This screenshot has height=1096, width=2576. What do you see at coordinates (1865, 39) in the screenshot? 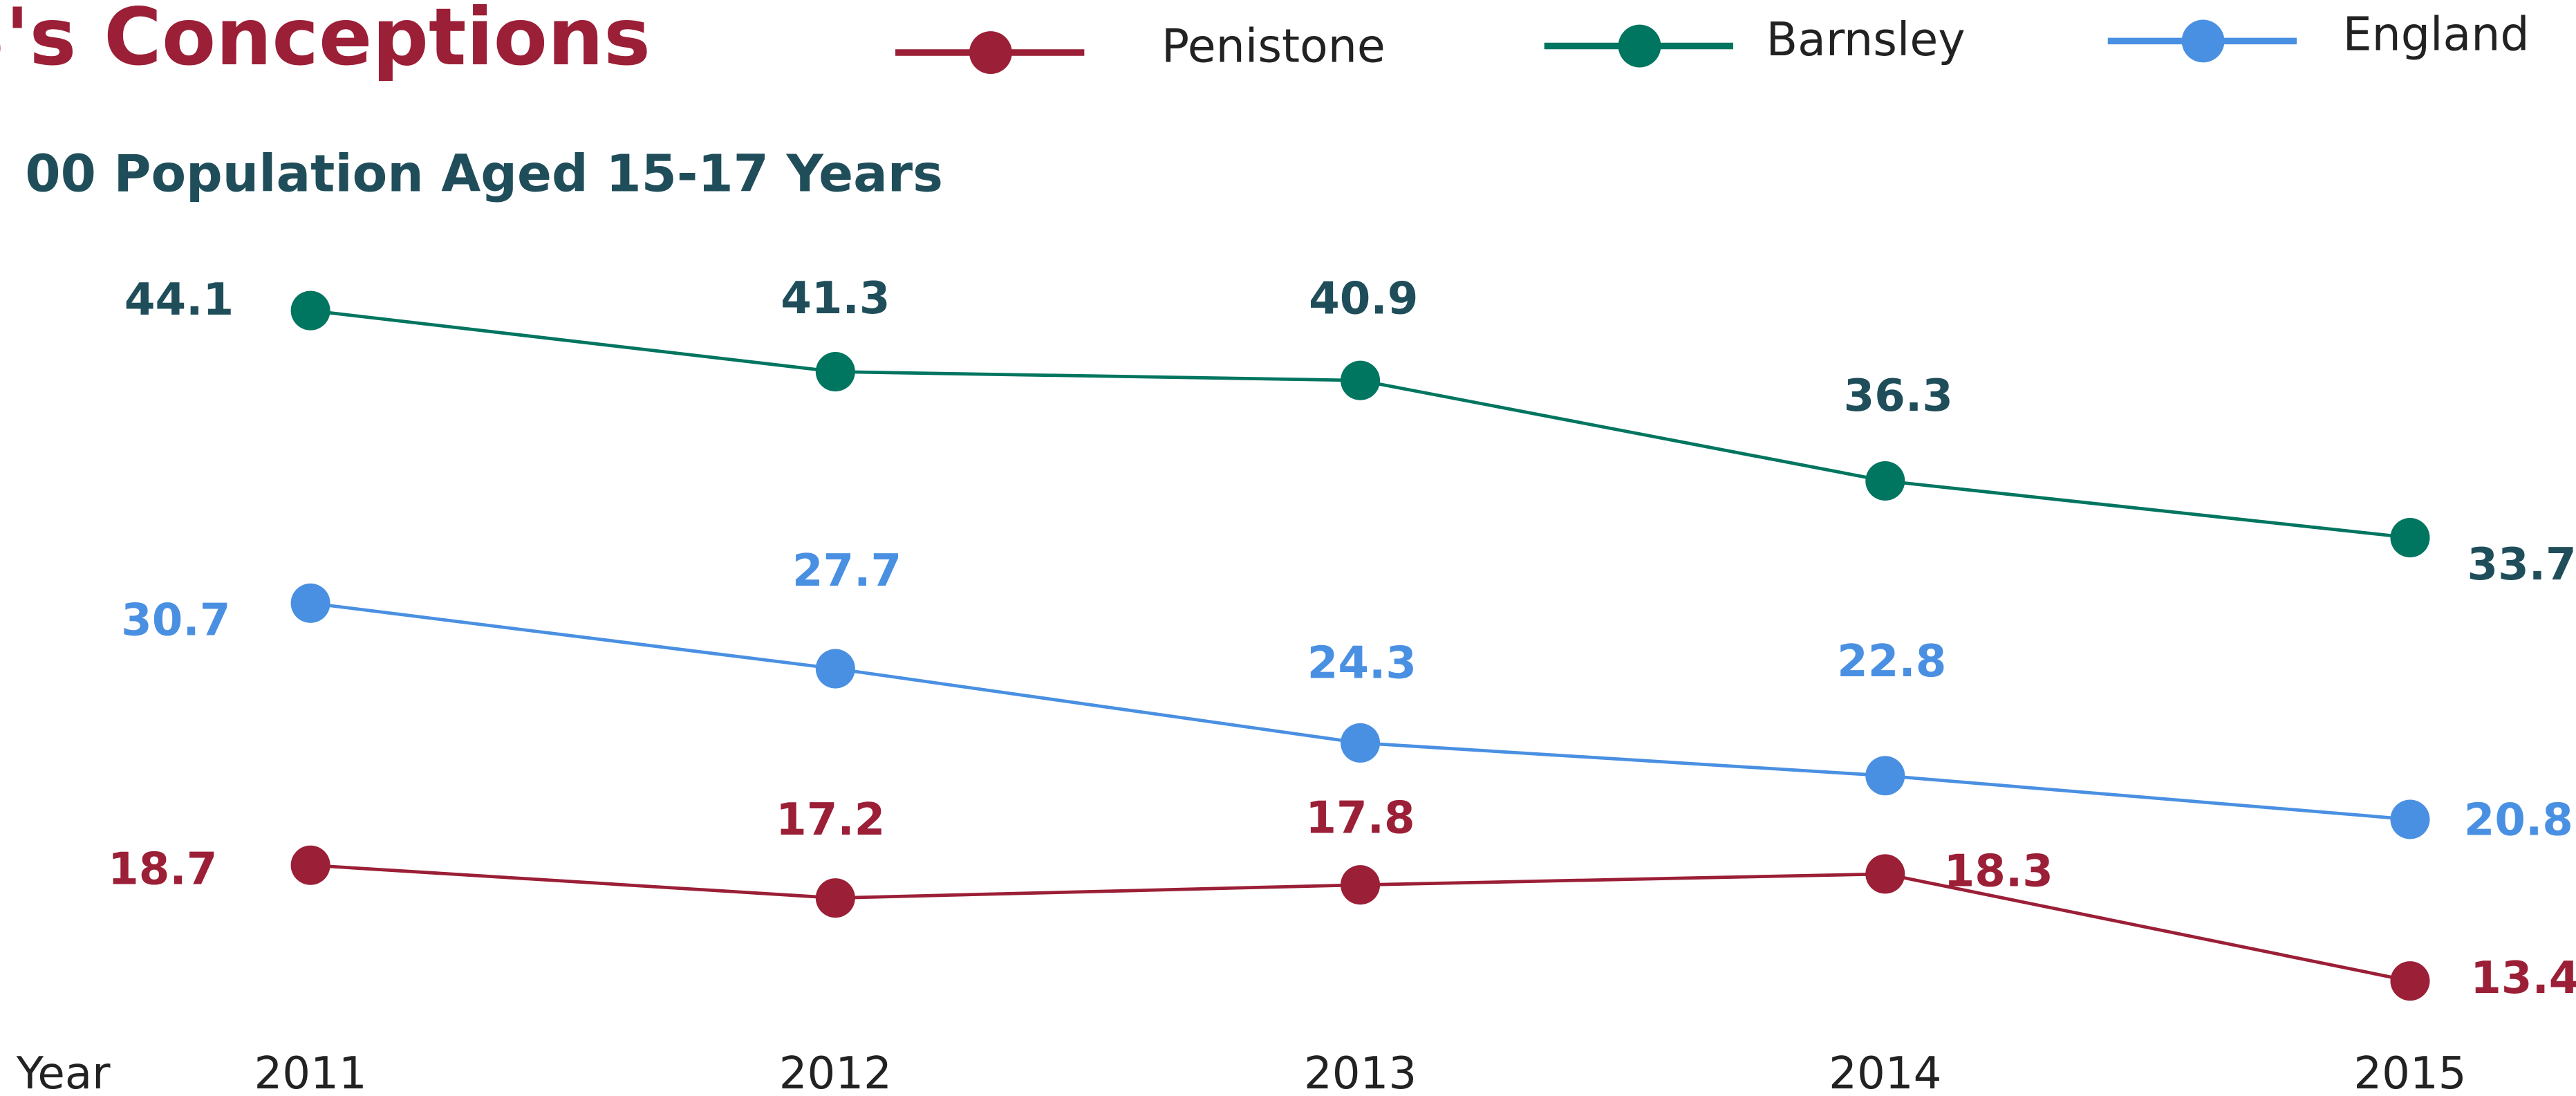
I see `legend-label: Barnsley` at bounding box center [1865, 39].